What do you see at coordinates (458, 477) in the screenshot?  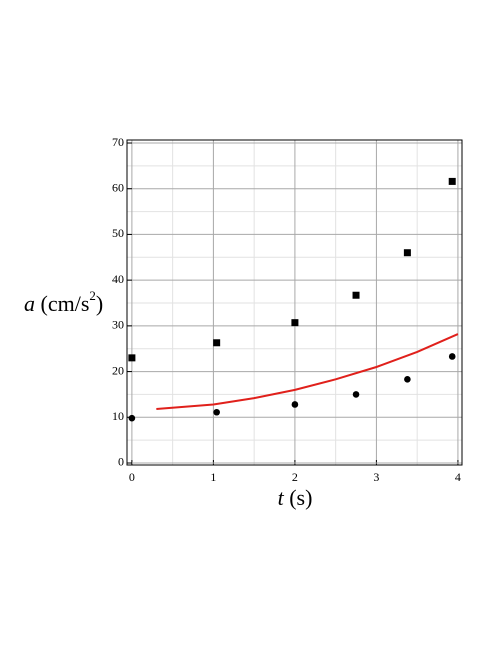 I see `x-tick-label: 4` at bounding box center [458, 477].